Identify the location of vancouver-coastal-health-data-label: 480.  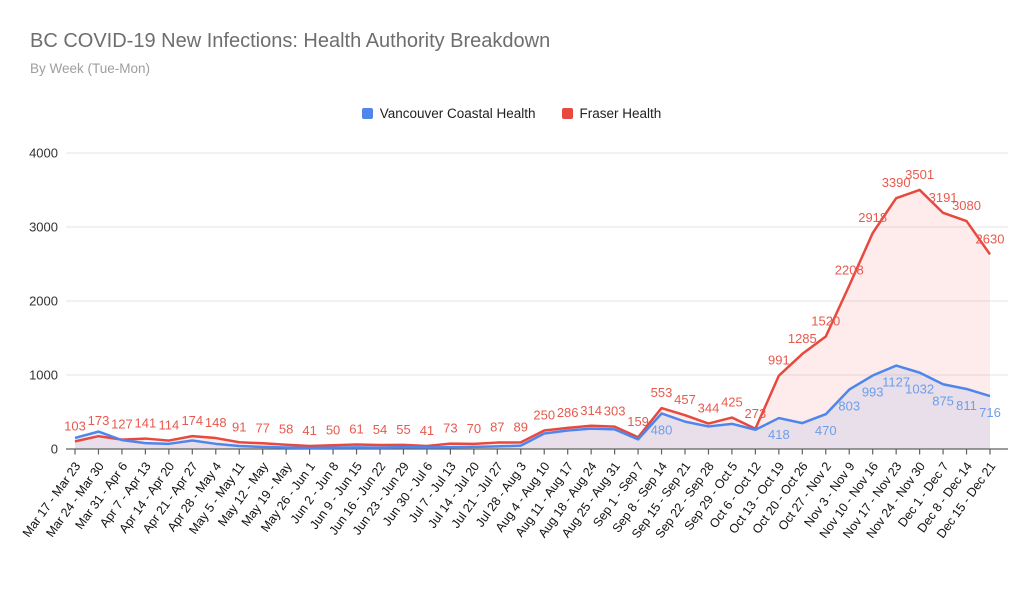
(662, 429).